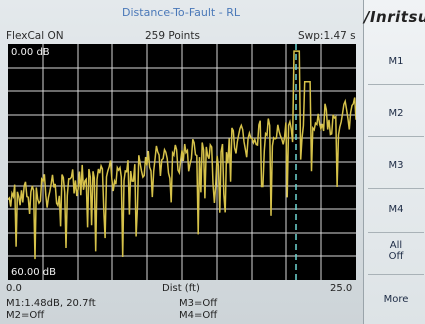 Image resolution: width=425 pixels, height=324 pixels. I want to click on x-axis-label: Dist (ft), so click(181, 288).